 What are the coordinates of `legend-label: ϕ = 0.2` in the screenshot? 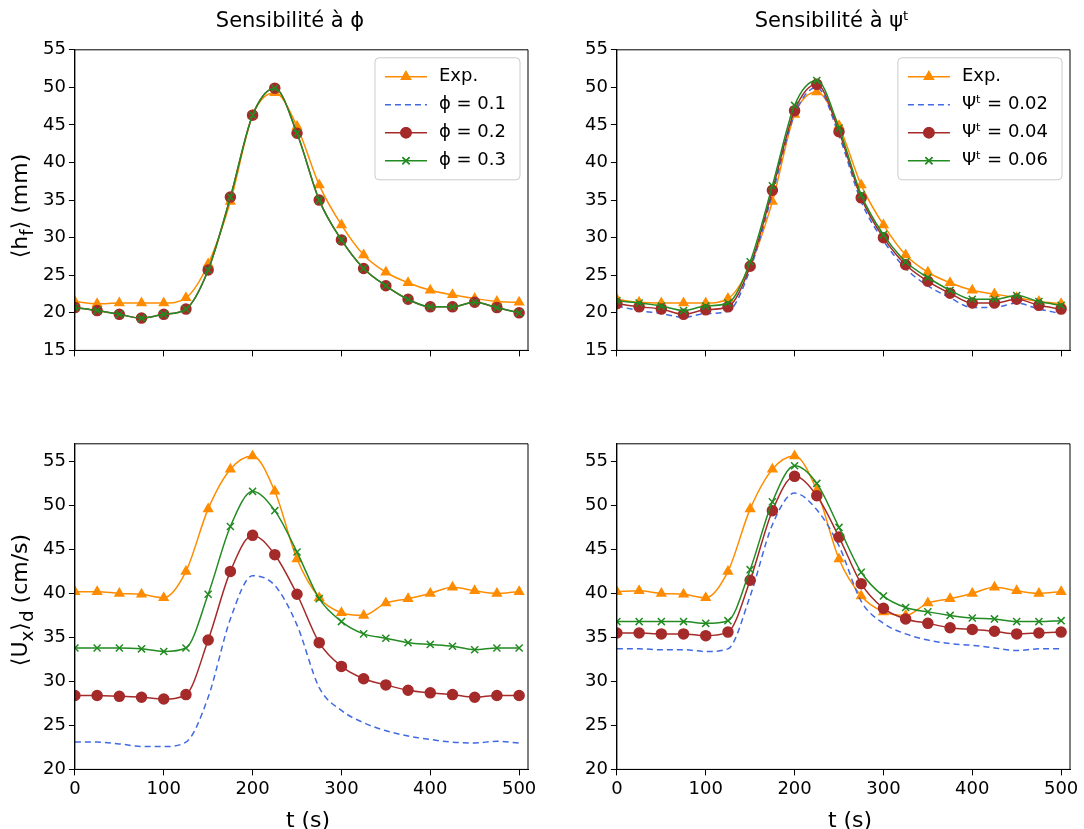 It's located at (472, 131).